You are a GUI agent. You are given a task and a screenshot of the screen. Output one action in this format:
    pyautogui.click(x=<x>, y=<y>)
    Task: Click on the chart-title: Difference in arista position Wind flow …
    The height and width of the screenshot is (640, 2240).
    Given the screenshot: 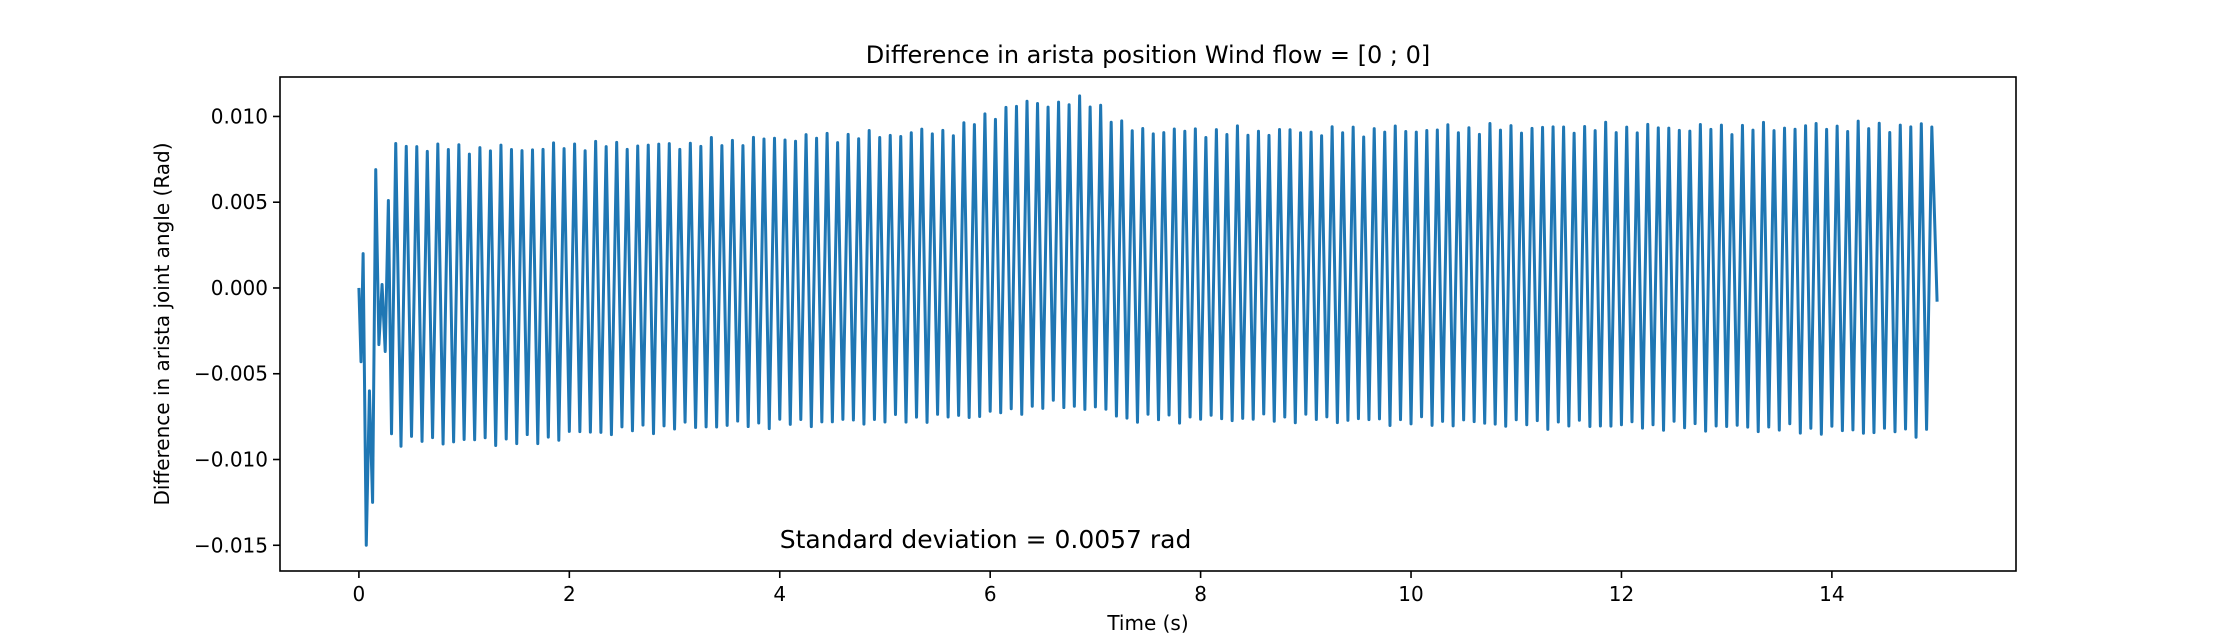 What is the action you would take?
    pyautogui.click(x=1148, y=55)
    